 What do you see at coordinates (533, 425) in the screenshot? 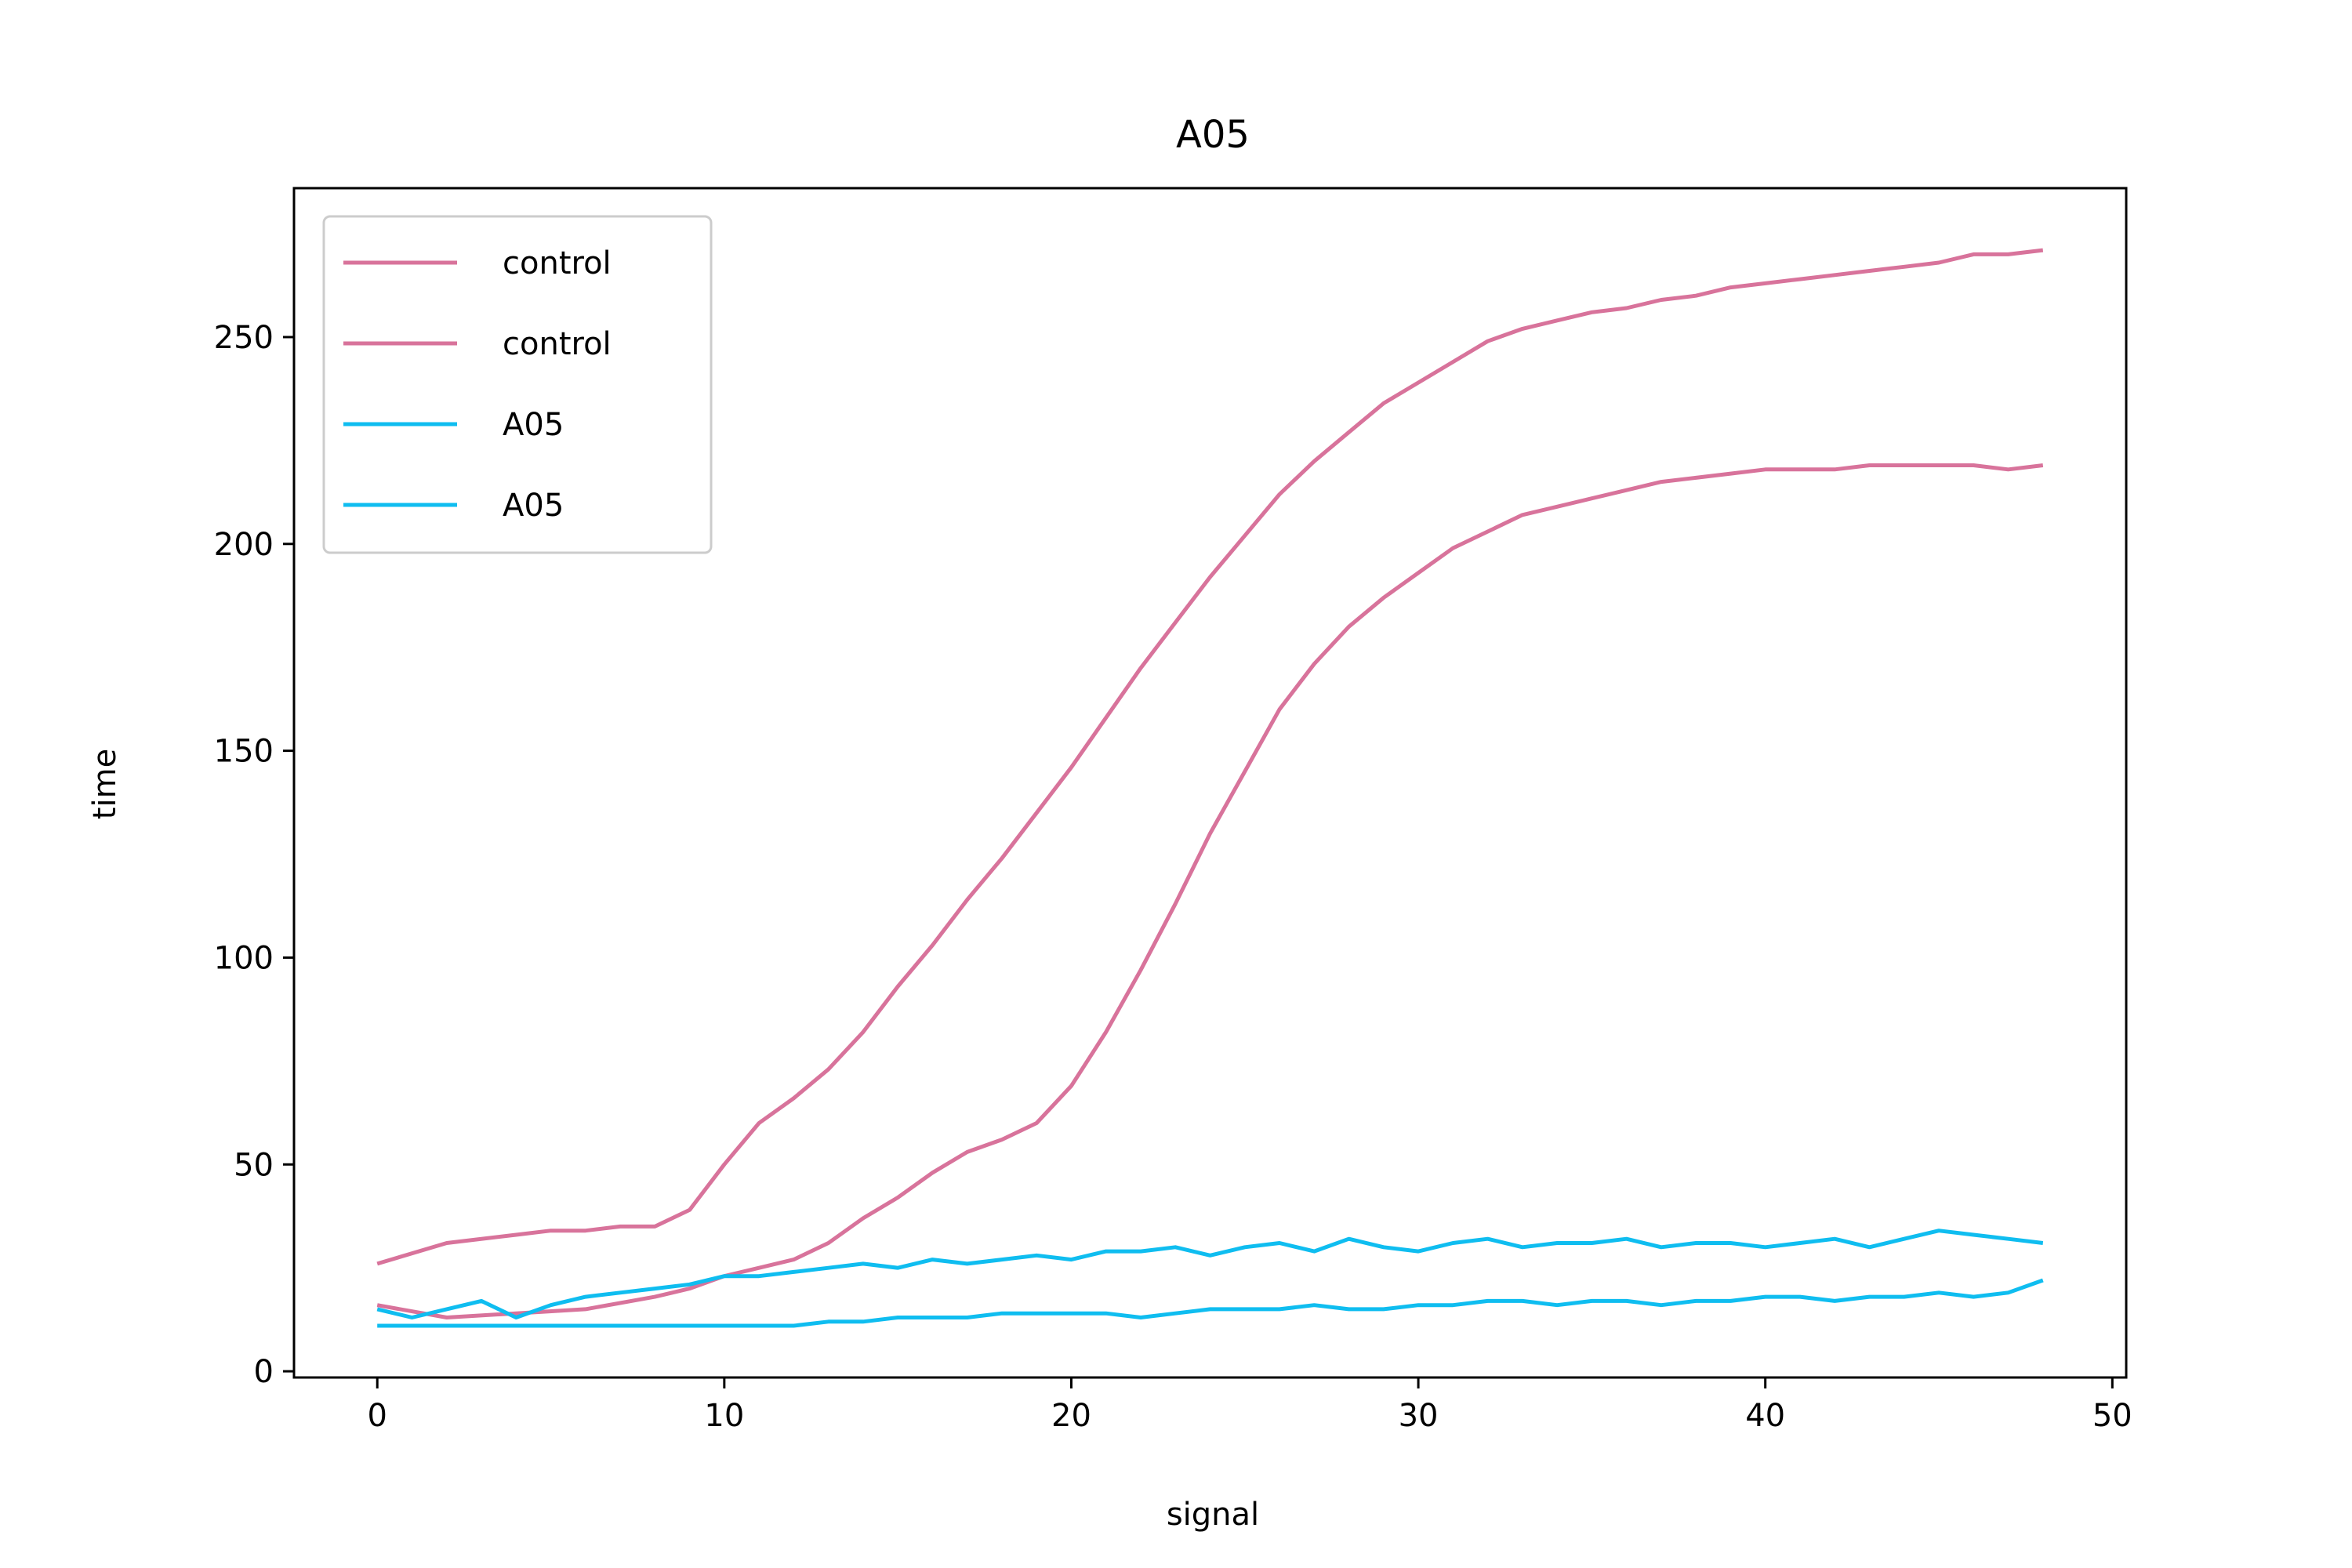
I see `legend-label-3: A05` at bounding box center [533, 425].